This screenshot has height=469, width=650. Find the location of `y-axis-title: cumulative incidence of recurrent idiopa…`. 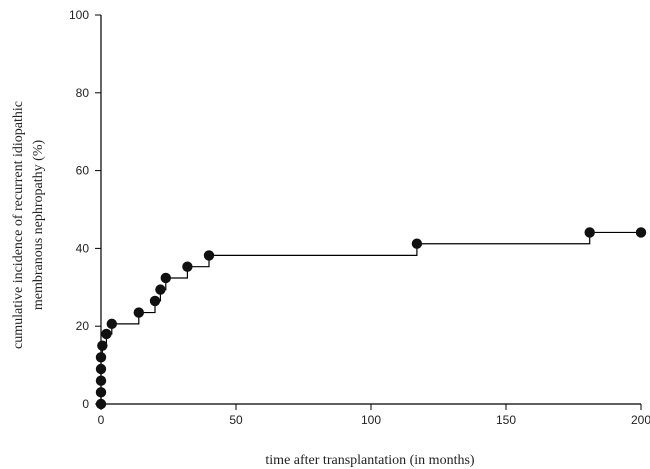

y-axis-title: cumulative incidence of recurrent idiopa… is located at coordinates (28, 225).